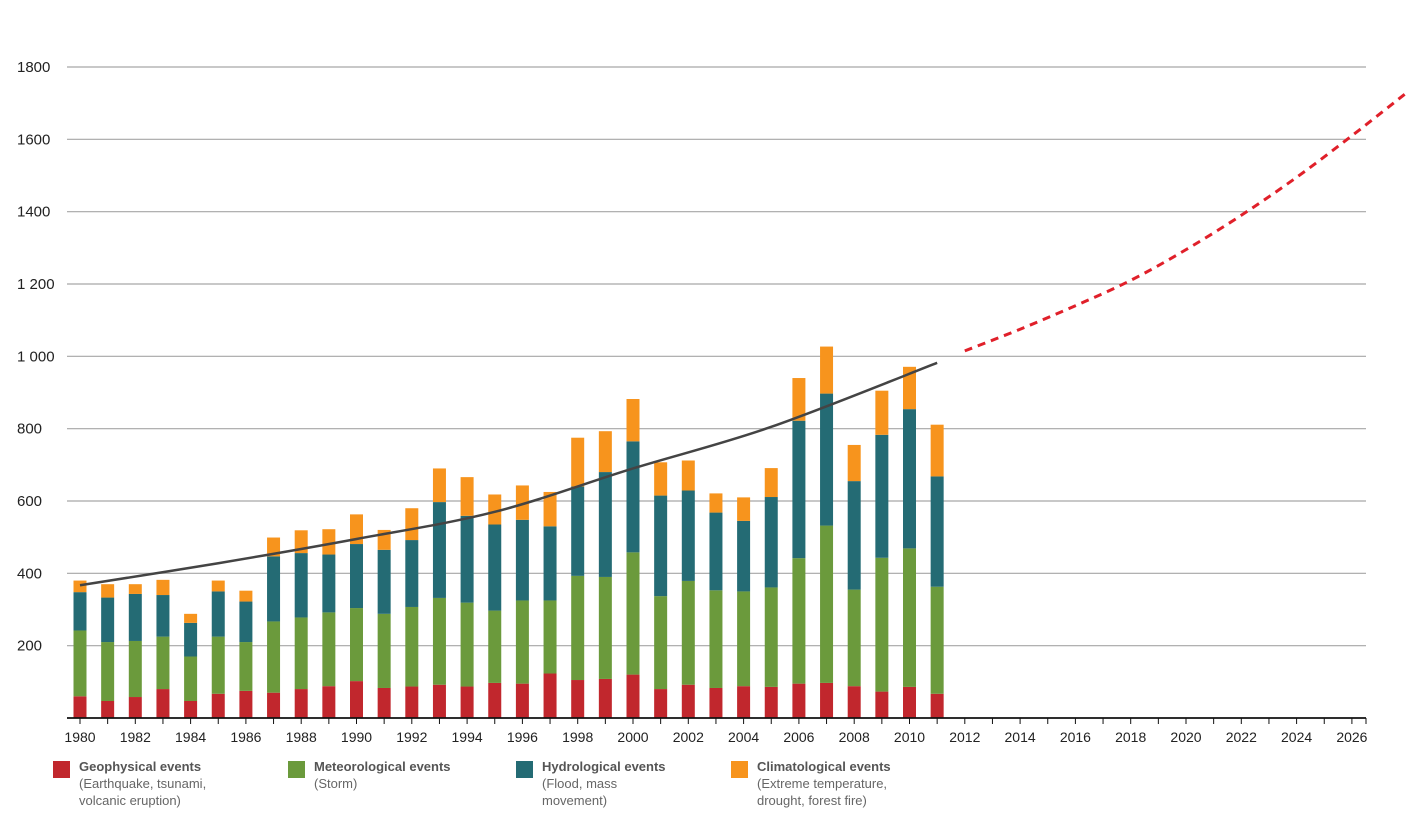 This screenshot has height=834, width=1421. What do you see at coordinates (632, 737) in the screenshot?
I see `x-tick-label: 2000` at bounding box center [632, 737].